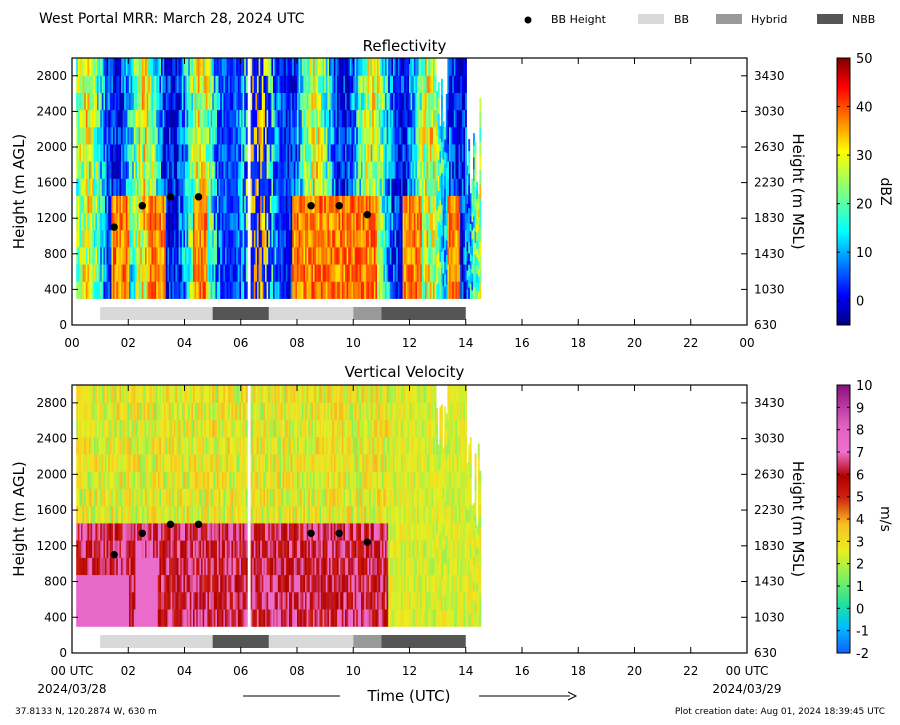 The height and width of the screenshot is (725, 900). What do you see at coordinates (699, 19) in the screenshot?
I see `bb-legend: BB Height BB Hybrid NBB` at bounding box center [699, 19].